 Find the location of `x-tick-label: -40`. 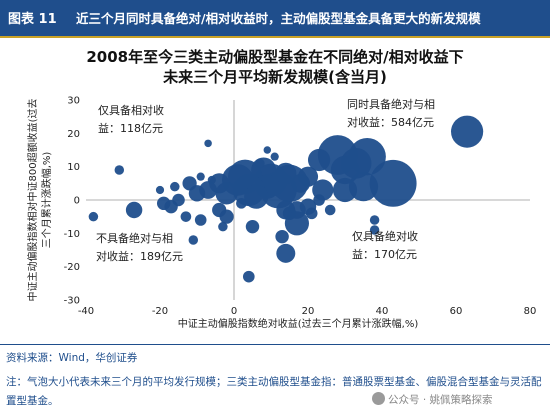

x-tick-label: -40 is located at coordinates (86, 311).